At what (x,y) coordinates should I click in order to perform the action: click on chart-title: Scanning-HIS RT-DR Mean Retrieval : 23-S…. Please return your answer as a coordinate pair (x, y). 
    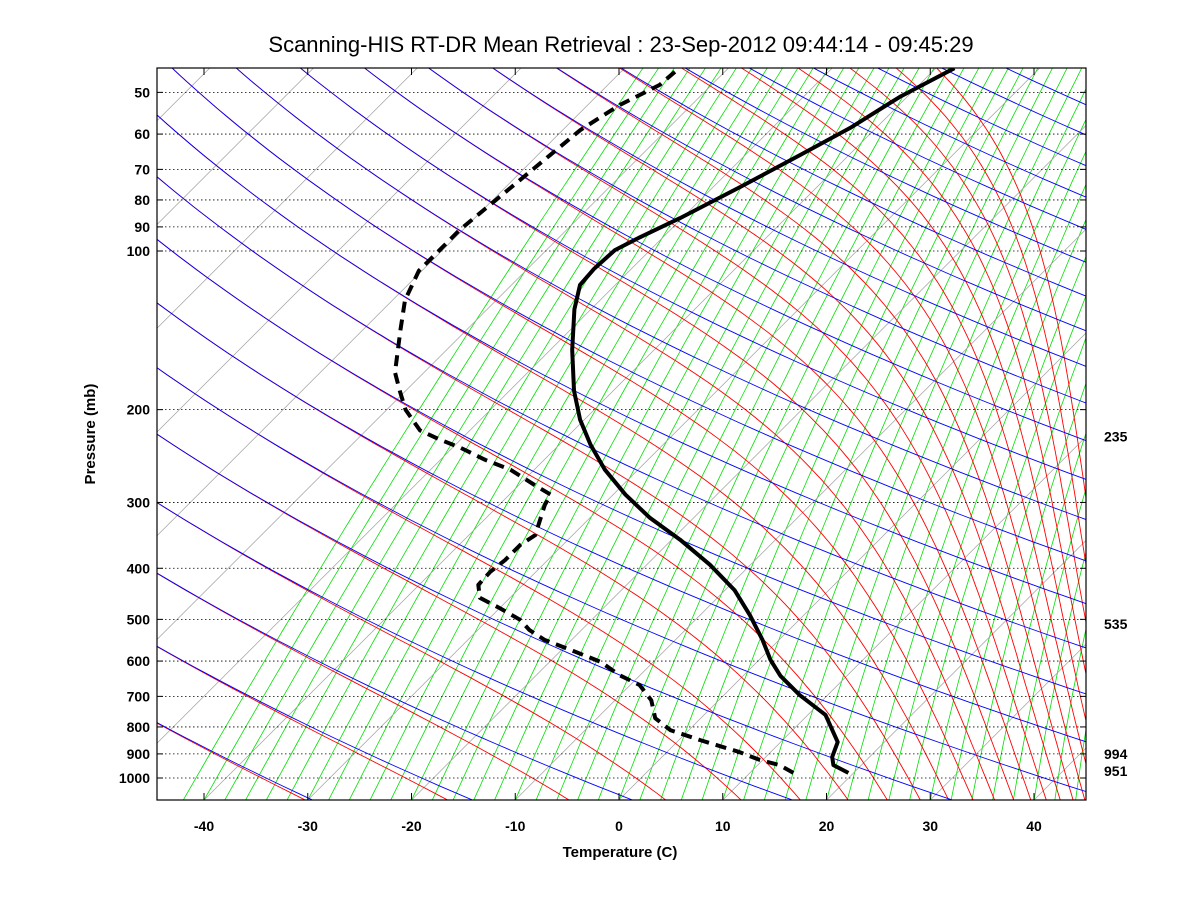
    Looking at the image, I should click on (620, 44).